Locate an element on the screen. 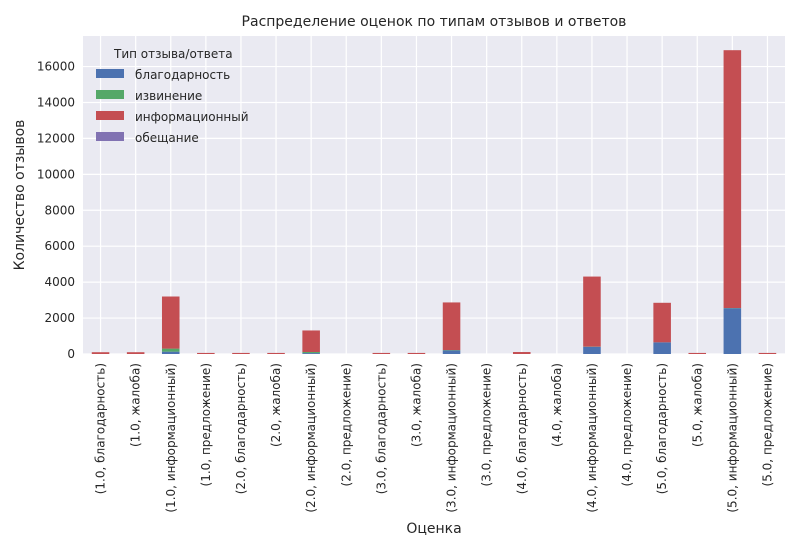  x-tick-label: (2.0, жалоба) is located at coordinates (276, 405).